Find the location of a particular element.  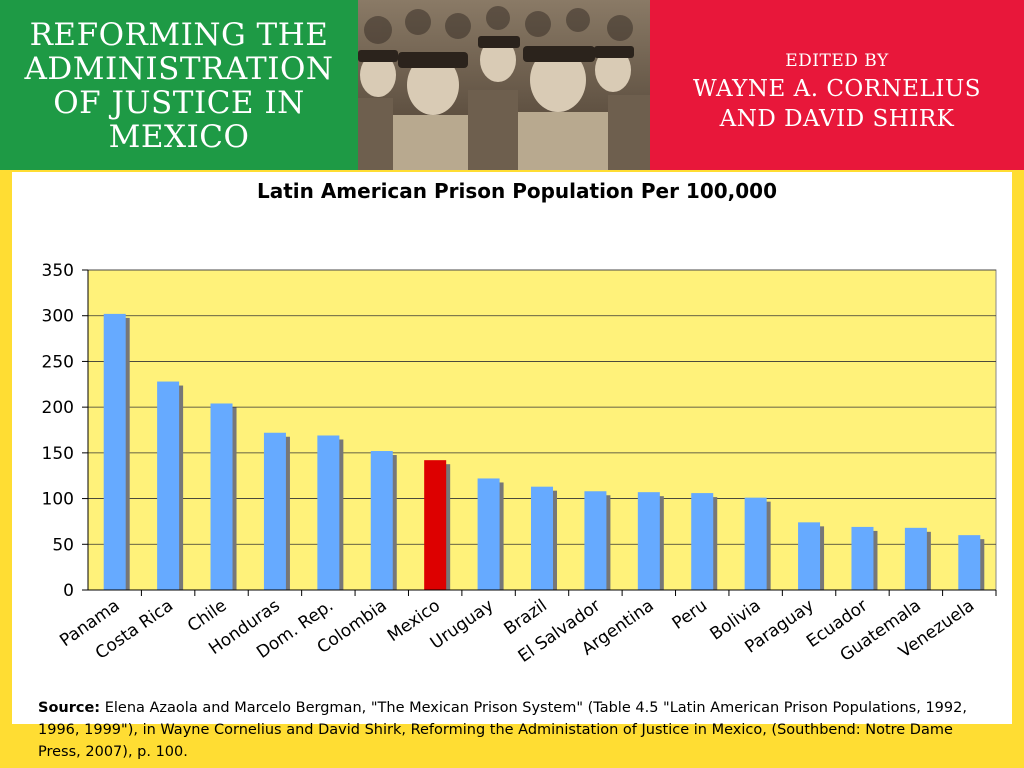

editor-line: WAYNE A. CORNELIUS is located at coordinates (837, 89).